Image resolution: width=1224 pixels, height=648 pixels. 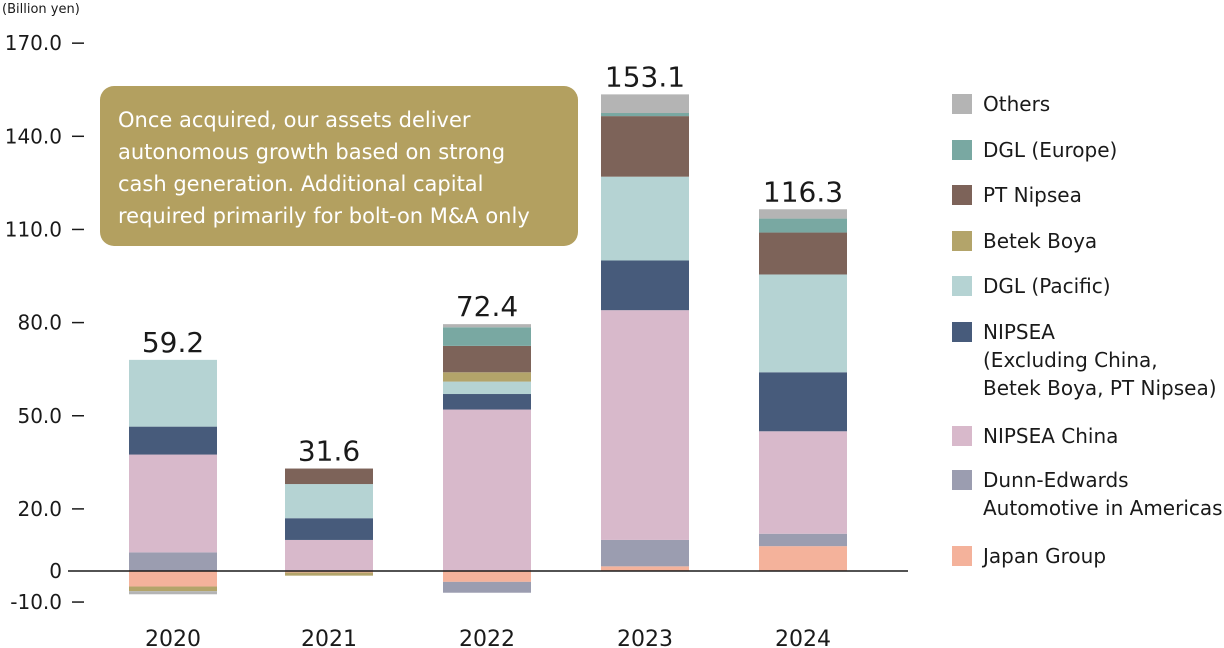 I want to click on bar-segment-japan-group-2021, so click(x=329, y=572).